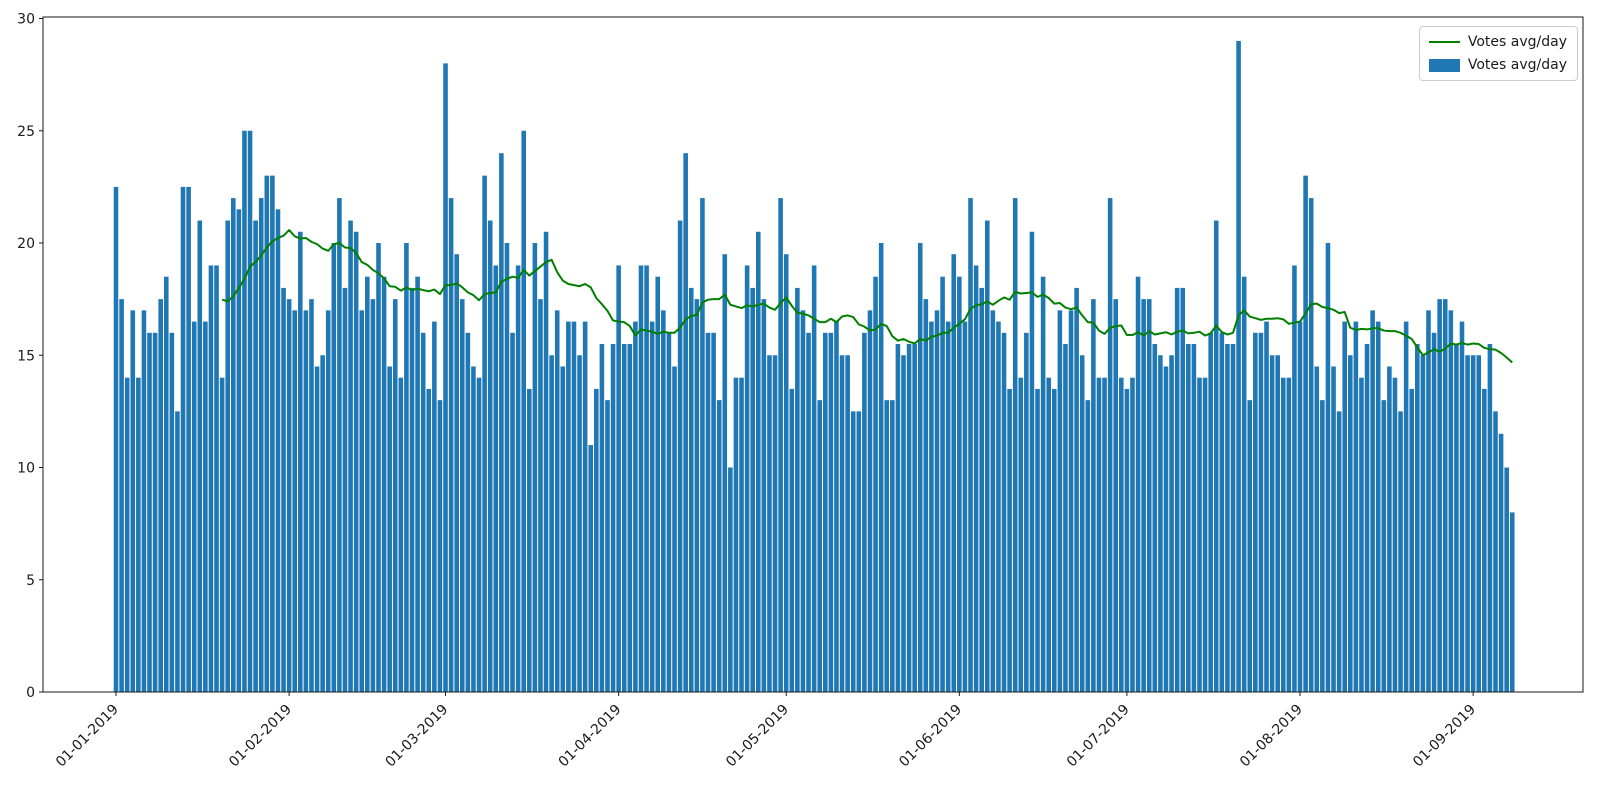  I want to click on y-tick-label: 20, so click(26, 244).